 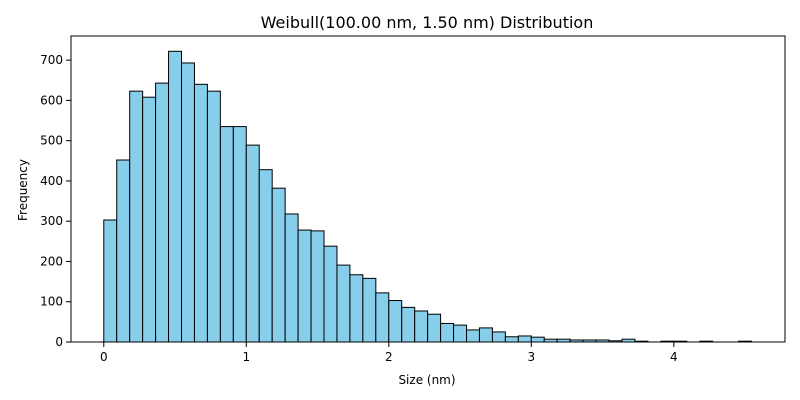 What do you see at coordinates (51, 302) in the screenshot?
I see `y-tick-label: 100` at bounding box center [51, 302].